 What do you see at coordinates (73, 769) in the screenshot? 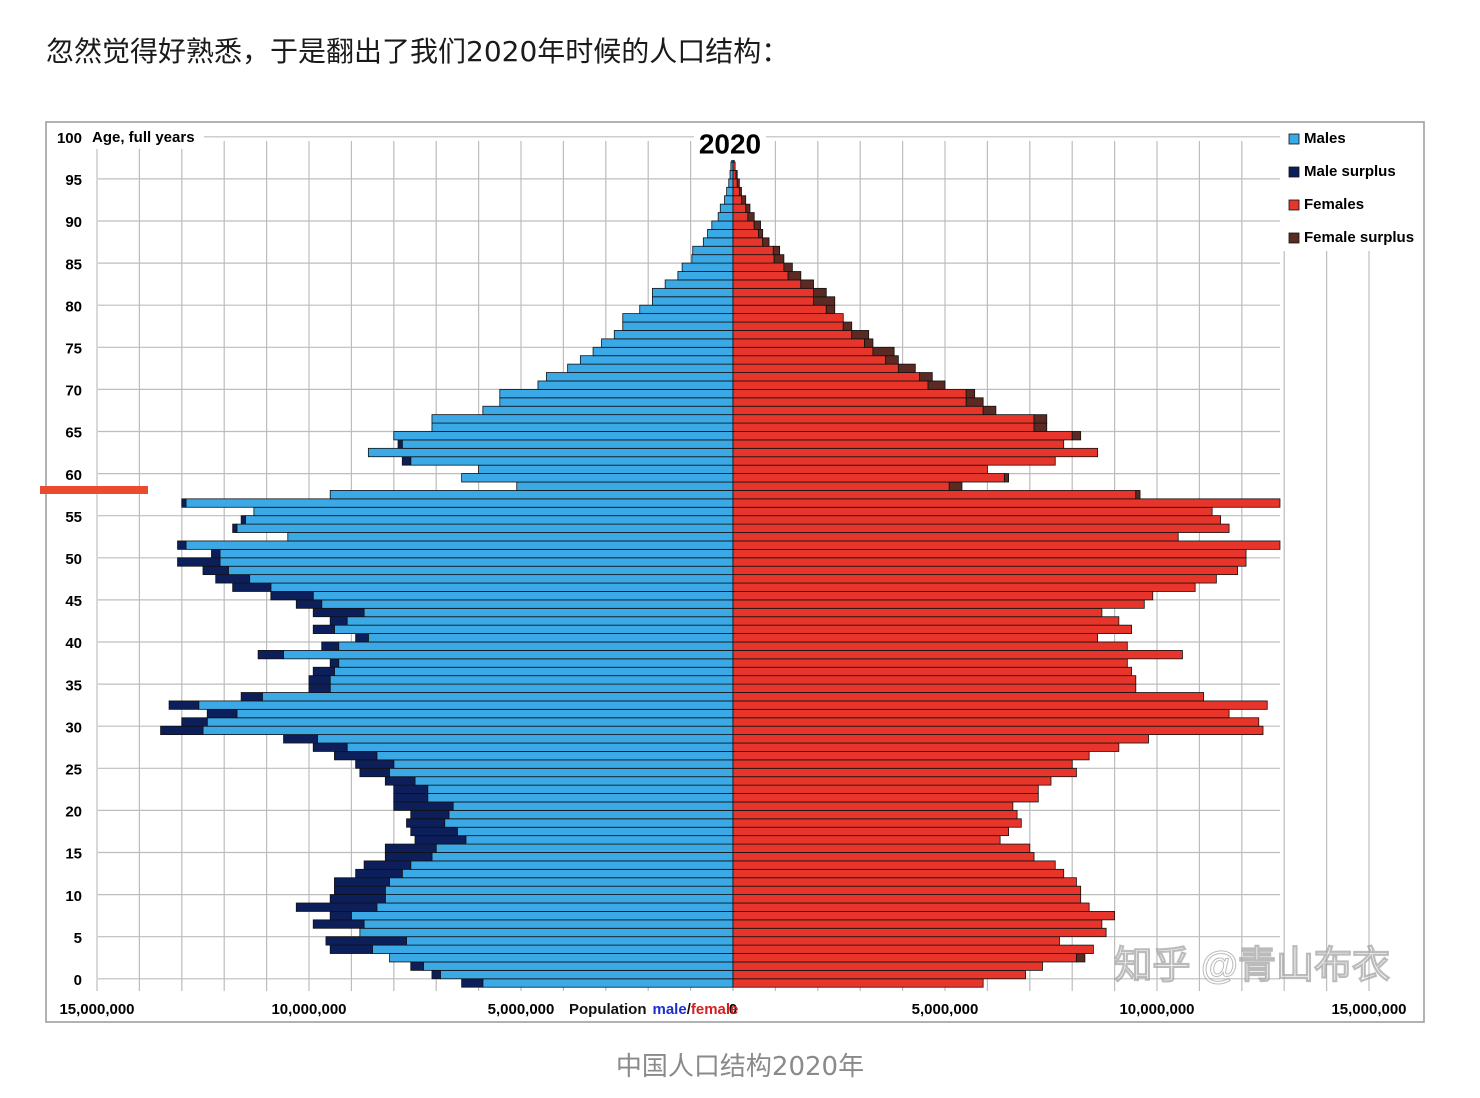
I see `y-tick-label: 25` at bounding box center [73, 769].